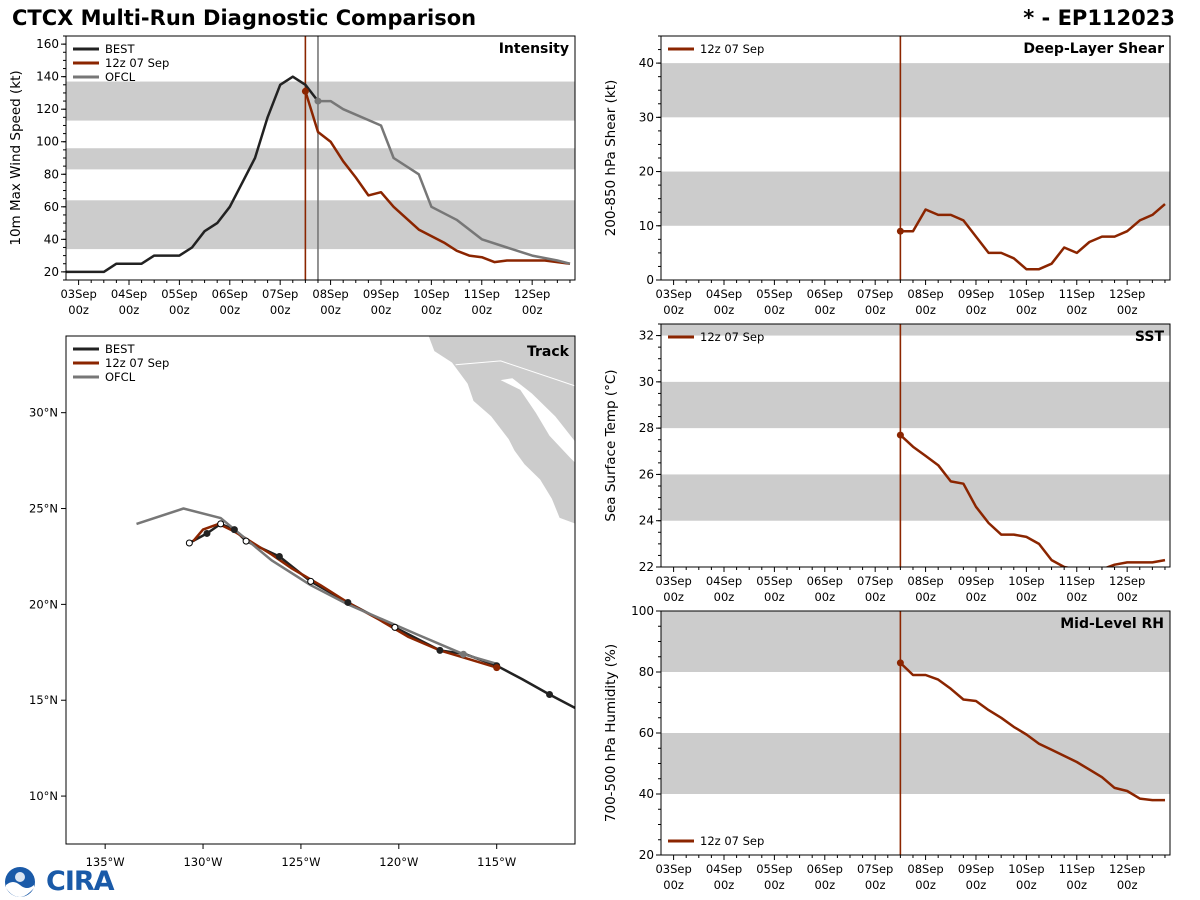 This screenshot has width=1200, height=900. I want to click on intensity-plot-area, so click(320, 158).